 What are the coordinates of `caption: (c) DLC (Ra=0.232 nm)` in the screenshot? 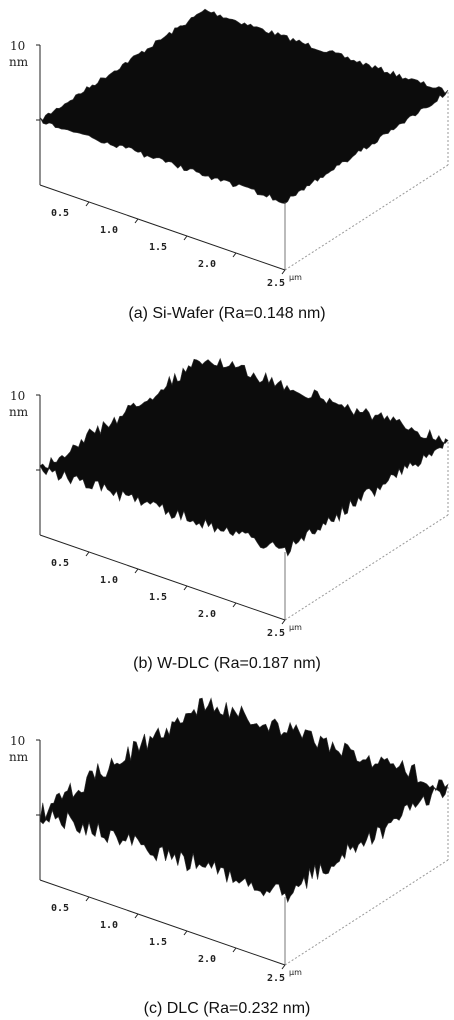 It's located at (227, 1008).